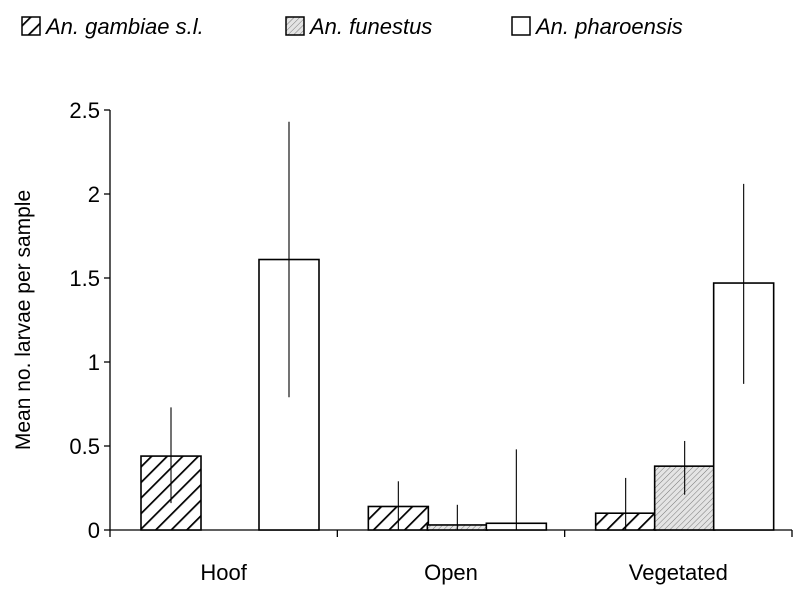 This screenshot has width=800, height=594. I want to click on category-label: Vegetated, so click(678, 572).